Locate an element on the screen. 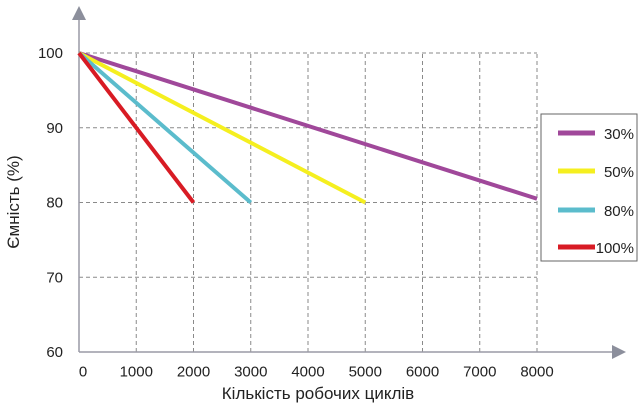 The height and width of the screenshot is (407, 640). x-axis-arrow is located at coordinates (619, 352).